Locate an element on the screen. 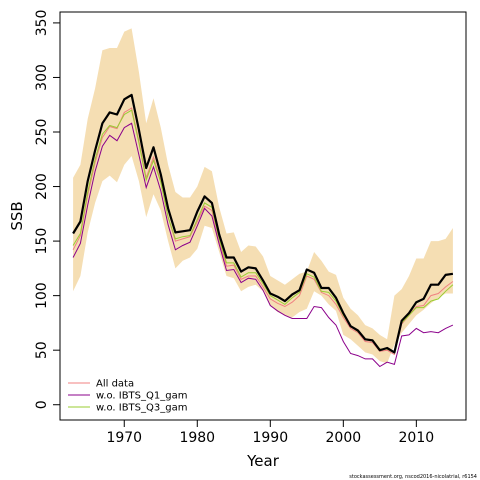  y-axis-title: SSB is located at coordinates (17, 215).